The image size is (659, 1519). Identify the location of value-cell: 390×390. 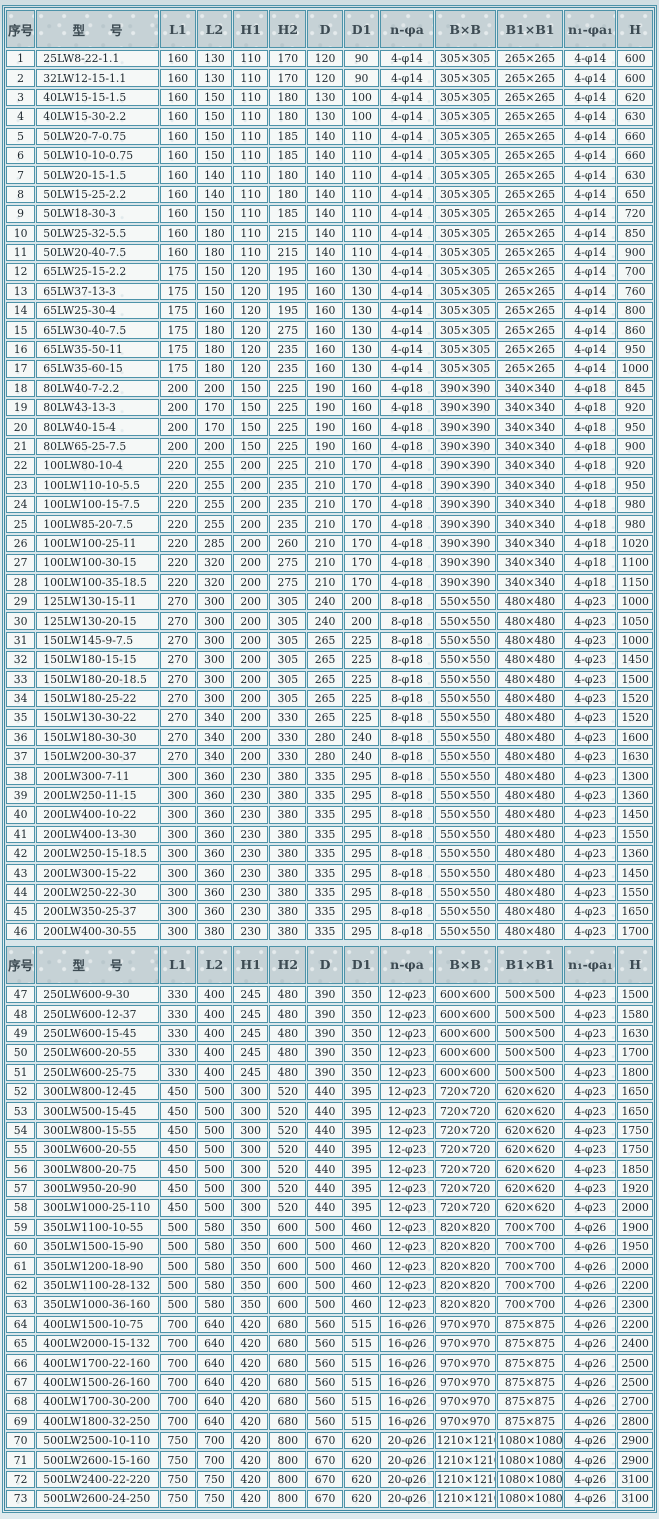
(465, 446).